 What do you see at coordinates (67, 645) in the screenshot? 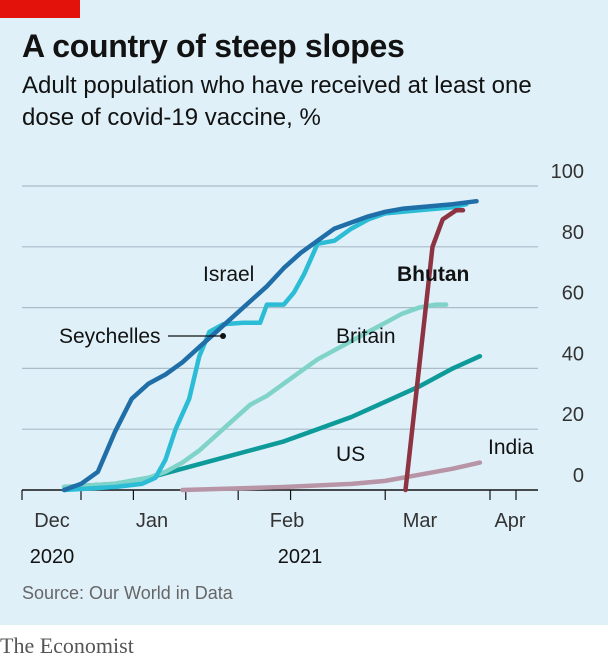
I see `publisher-logo: The Economist` at bounding box center [67, 645].